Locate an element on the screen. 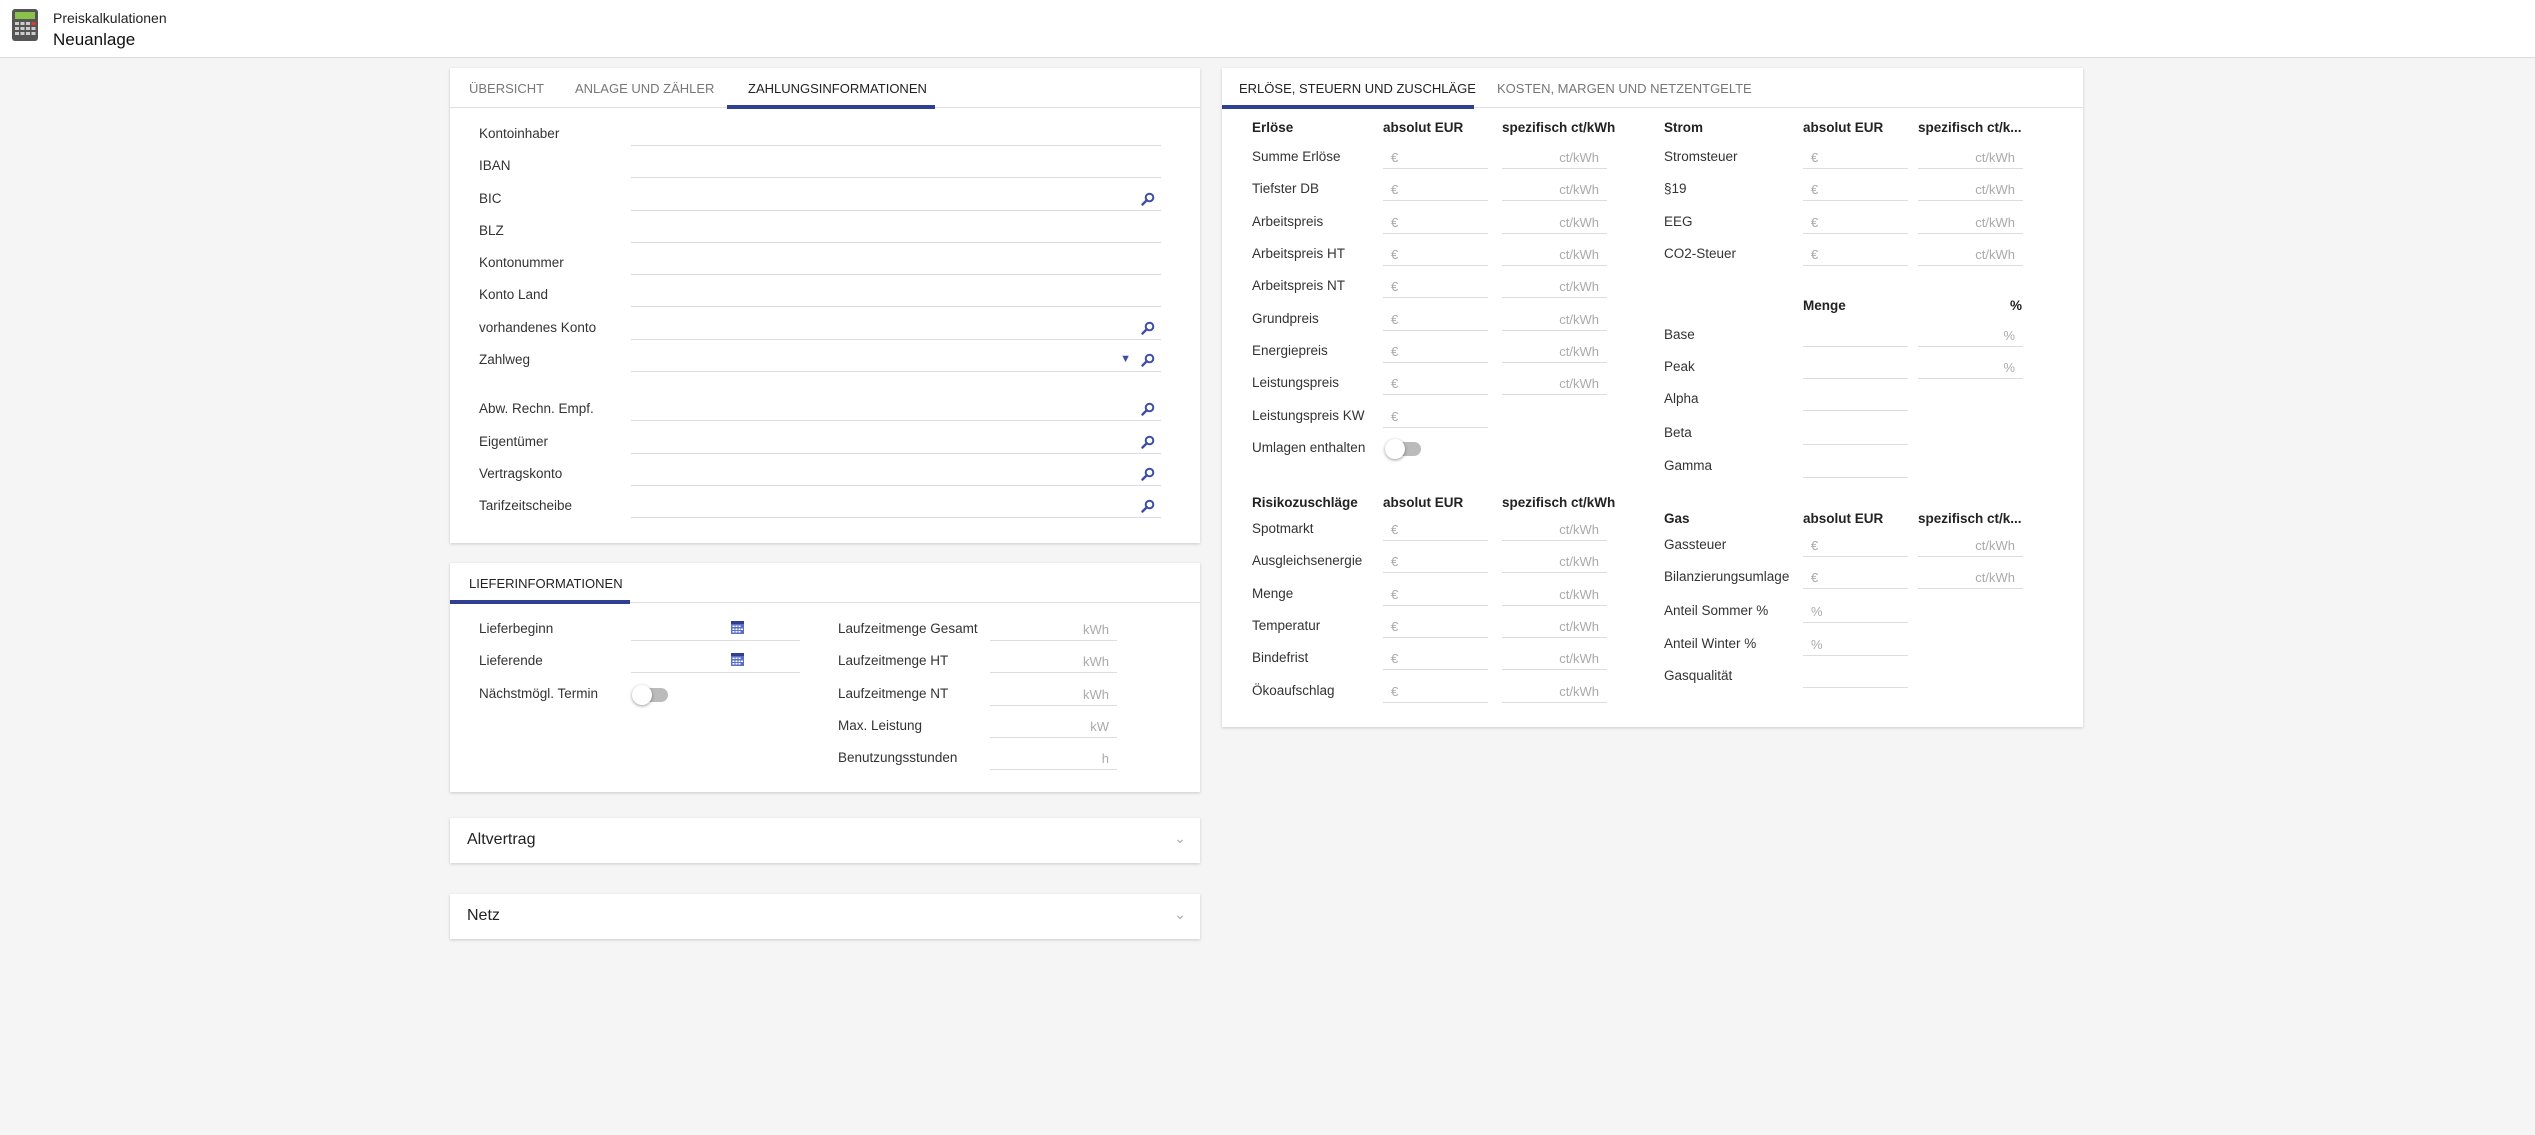 The width and height of the screenshot is (2535, 1135). spotmarkt-specific-input: ct/kWh is located at coordinates (1554, 530).